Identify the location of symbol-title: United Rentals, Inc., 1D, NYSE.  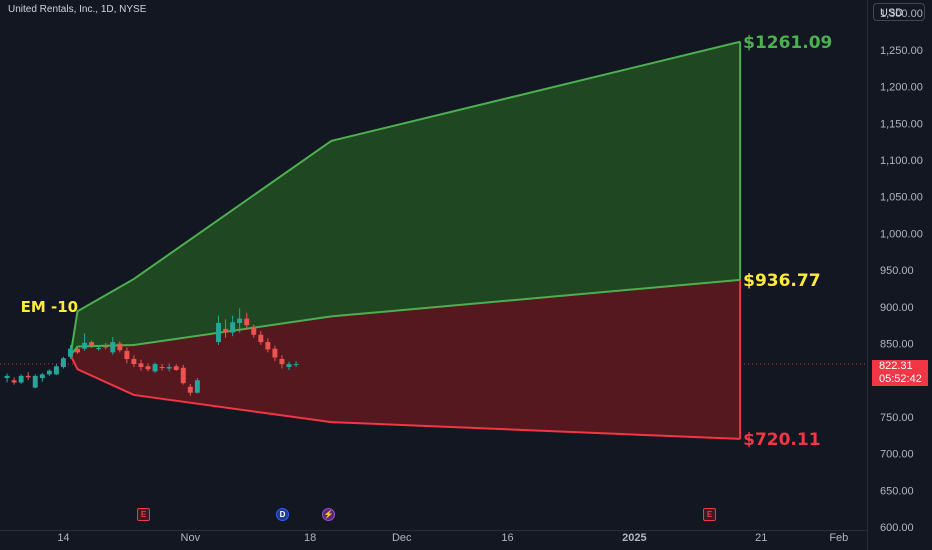
(77, 9).